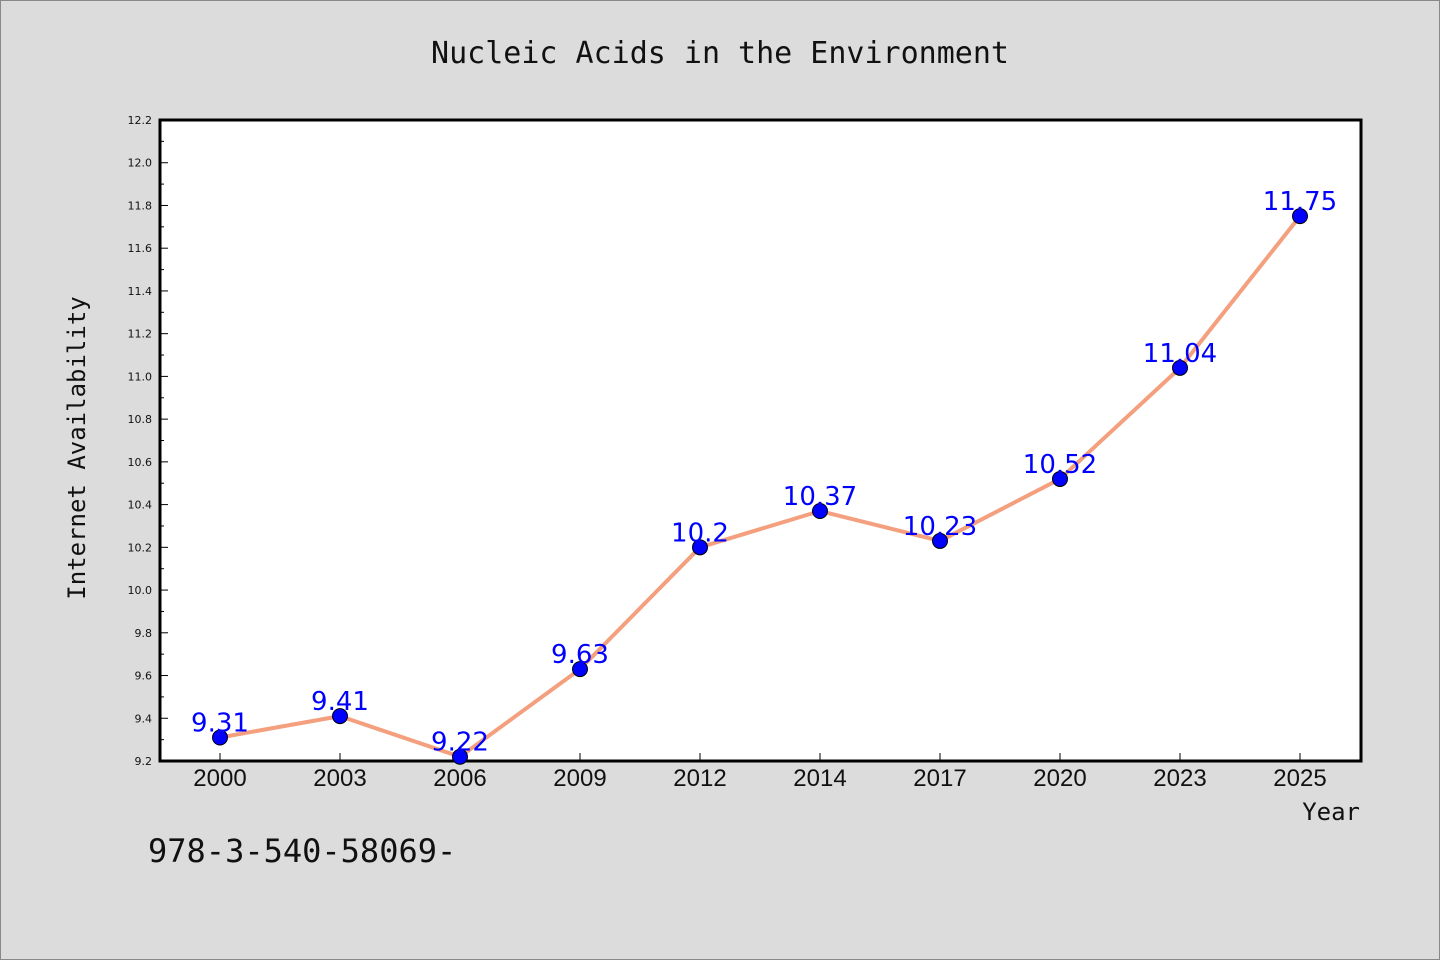 Image resolution: width=1440 pixels, height=960 pixels. Describe the element at coordinates (939, 778) in the screenshot. I see `x-tick-label: 2017` at that location.